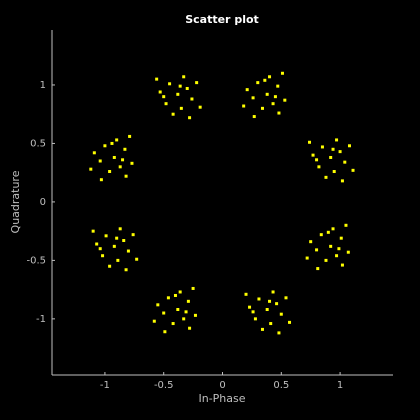 The image size is (420, 420). What do you see at coordinates (340, 385) in the screenshot?
I see `x-tick-label: 1` at bounding box center [340, 385].